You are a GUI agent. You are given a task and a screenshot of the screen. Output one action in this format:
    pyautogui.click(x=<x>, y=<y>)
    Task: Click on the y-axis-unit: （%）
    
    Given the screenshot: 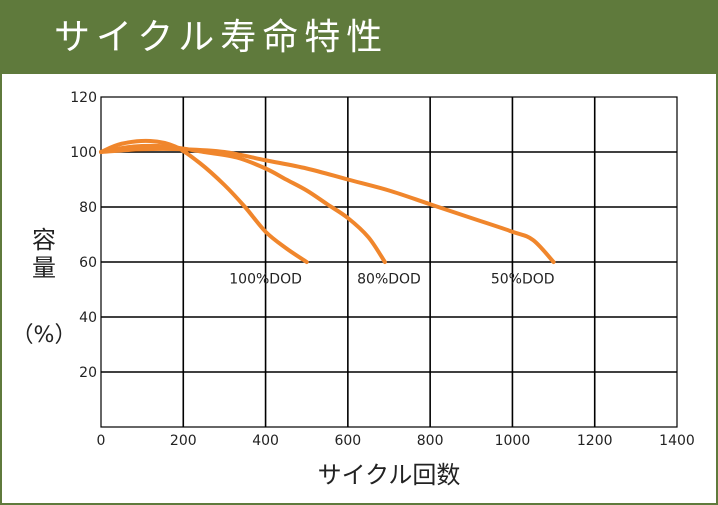 What is the action you would take?
    pyautogui.click(x=44, y=335)
    